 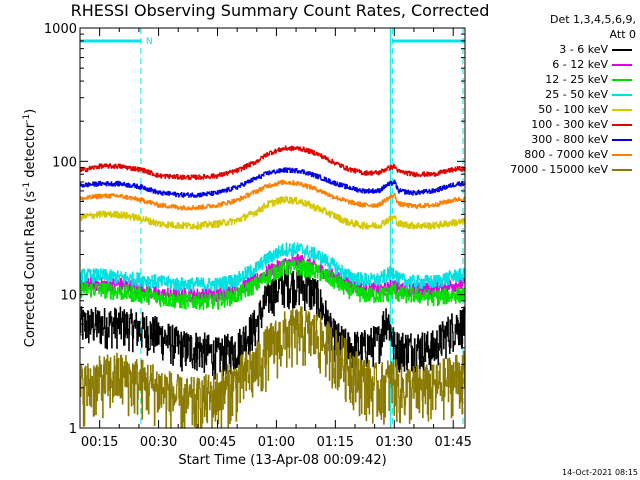 I want to click on x-tick-label: 00:45, so click(x=217, y=442).